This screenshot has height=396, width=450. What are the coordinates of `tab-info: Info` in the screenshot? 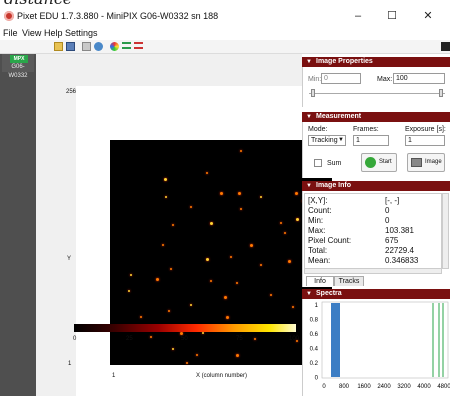 It's located at (320, 281).